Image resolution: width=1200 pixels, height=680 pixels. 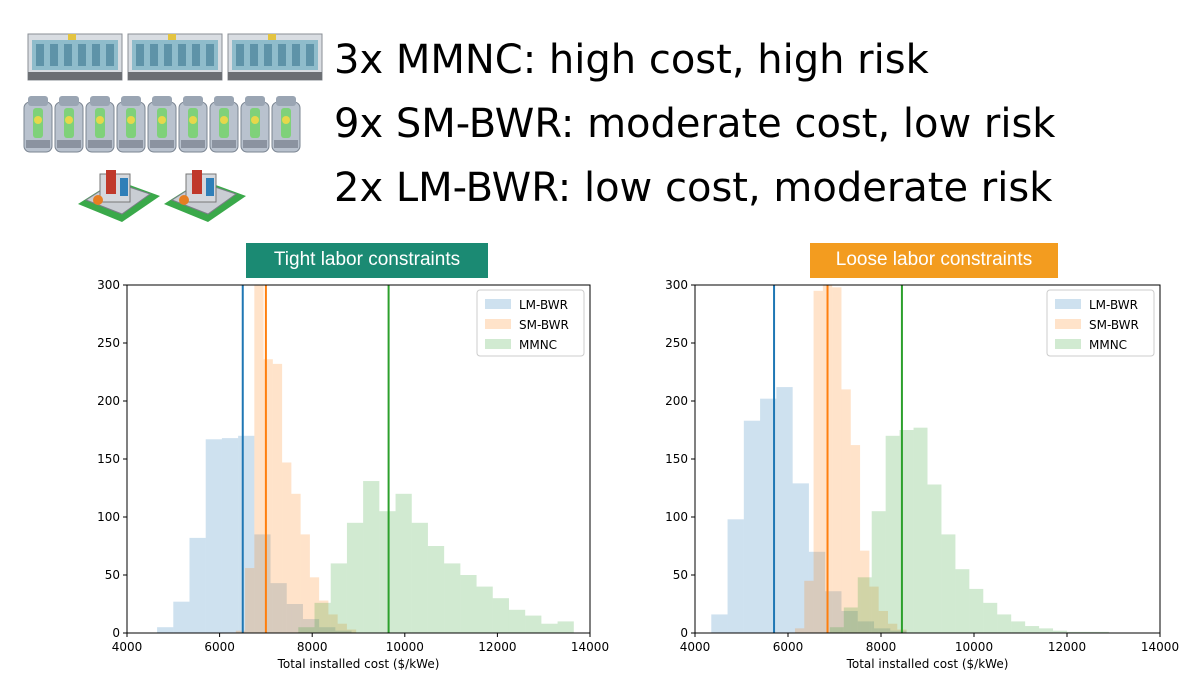 What do you see at coordinates (175, 57) in the screenshot?
I see `mmnc-module-icon` at bounding box center [175, 57].